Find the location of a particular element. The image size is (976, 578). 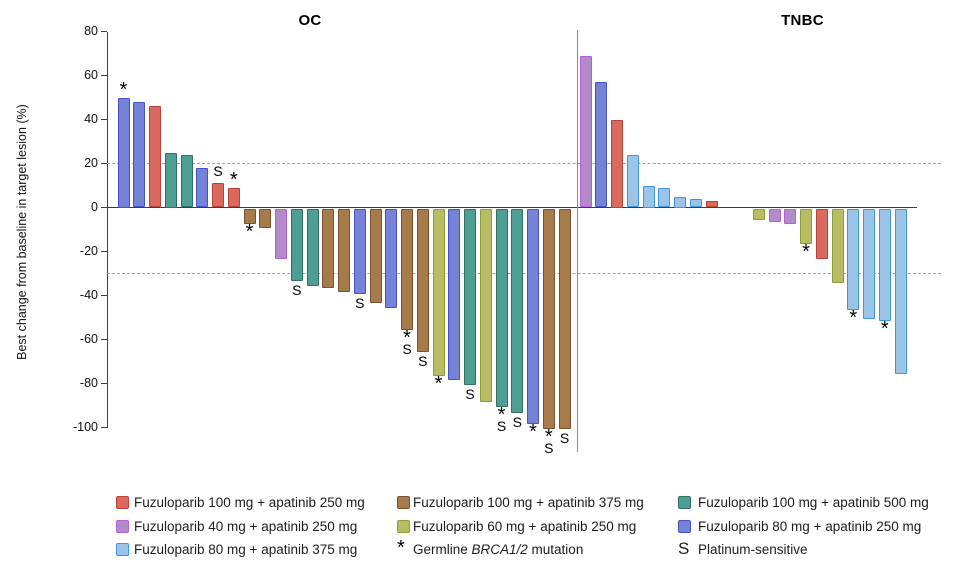

panel-title-tnbc: TNBC is located at coordinates (802, 20).